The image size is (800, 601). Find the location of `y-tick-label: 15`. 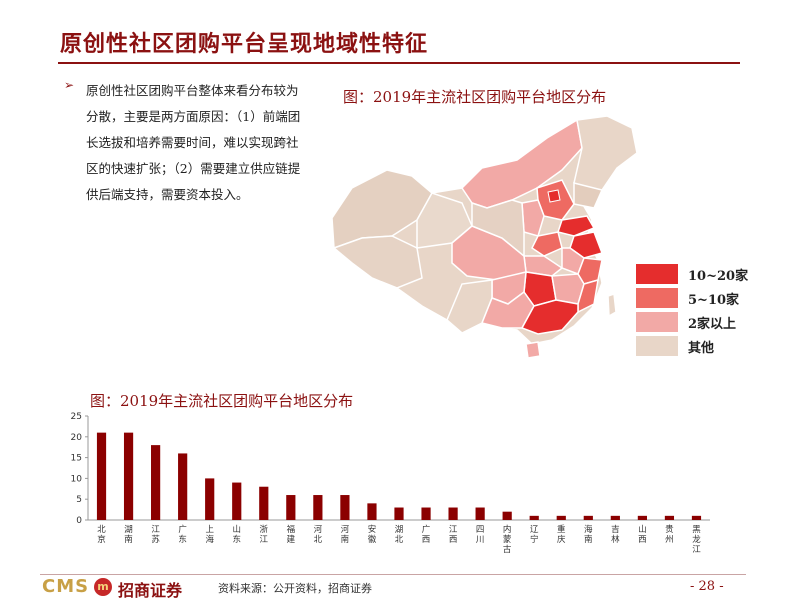

y-tick-label: 15 is located at coordinates (76, 459).